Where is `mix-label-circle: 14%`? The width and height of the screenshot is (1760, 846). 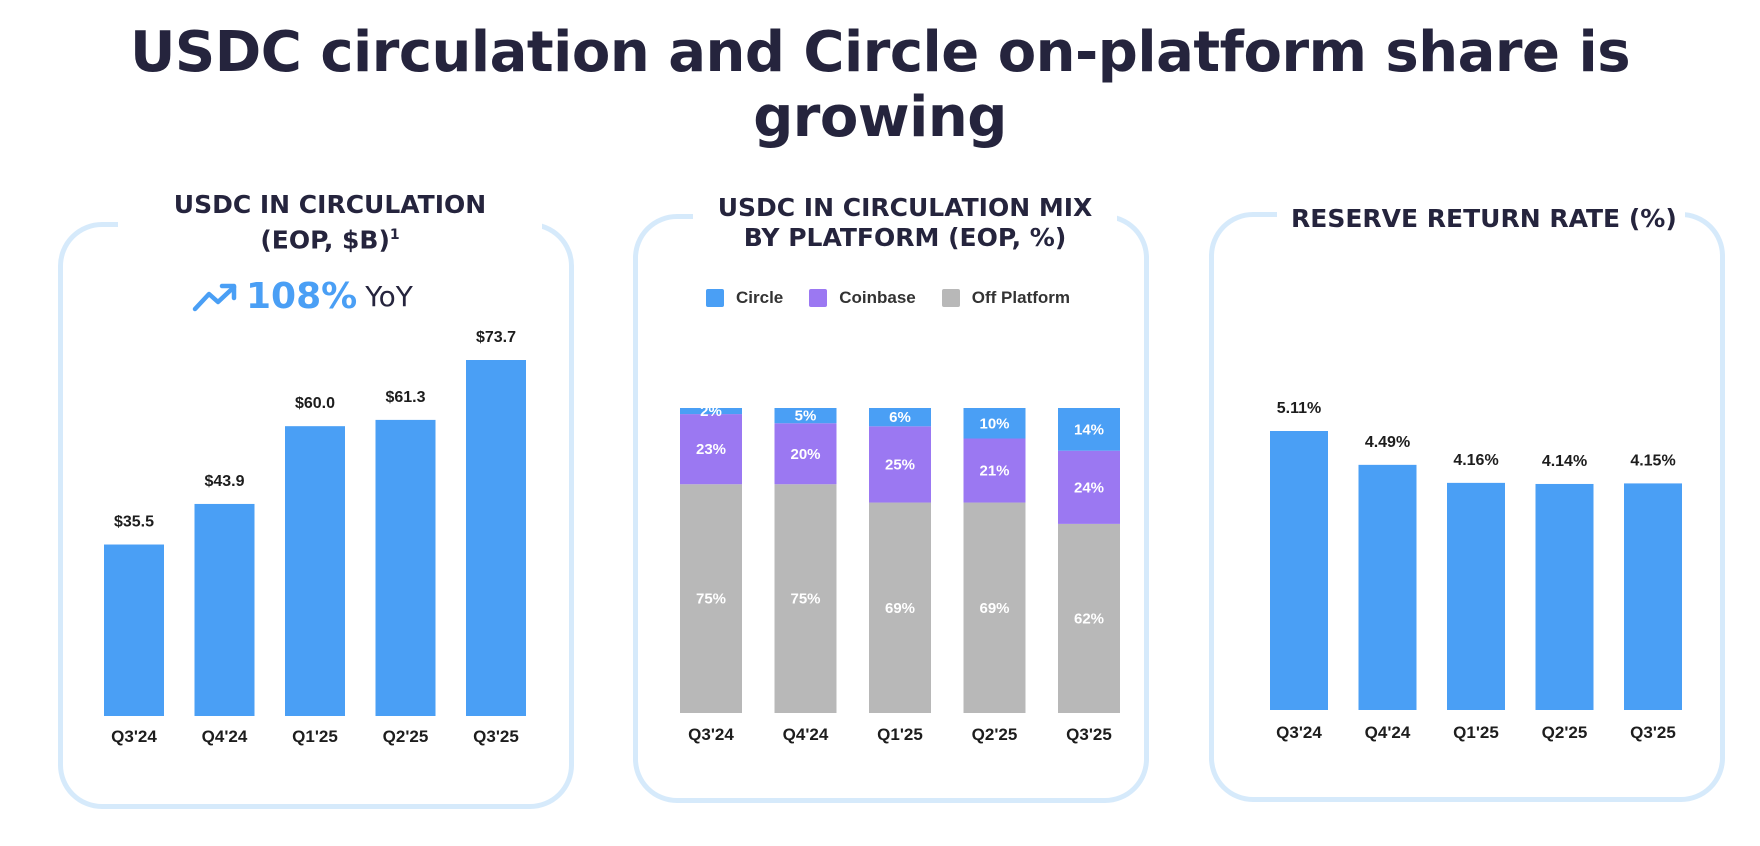
mix-label-circle: 14% is located at coordinates (1089, 429).